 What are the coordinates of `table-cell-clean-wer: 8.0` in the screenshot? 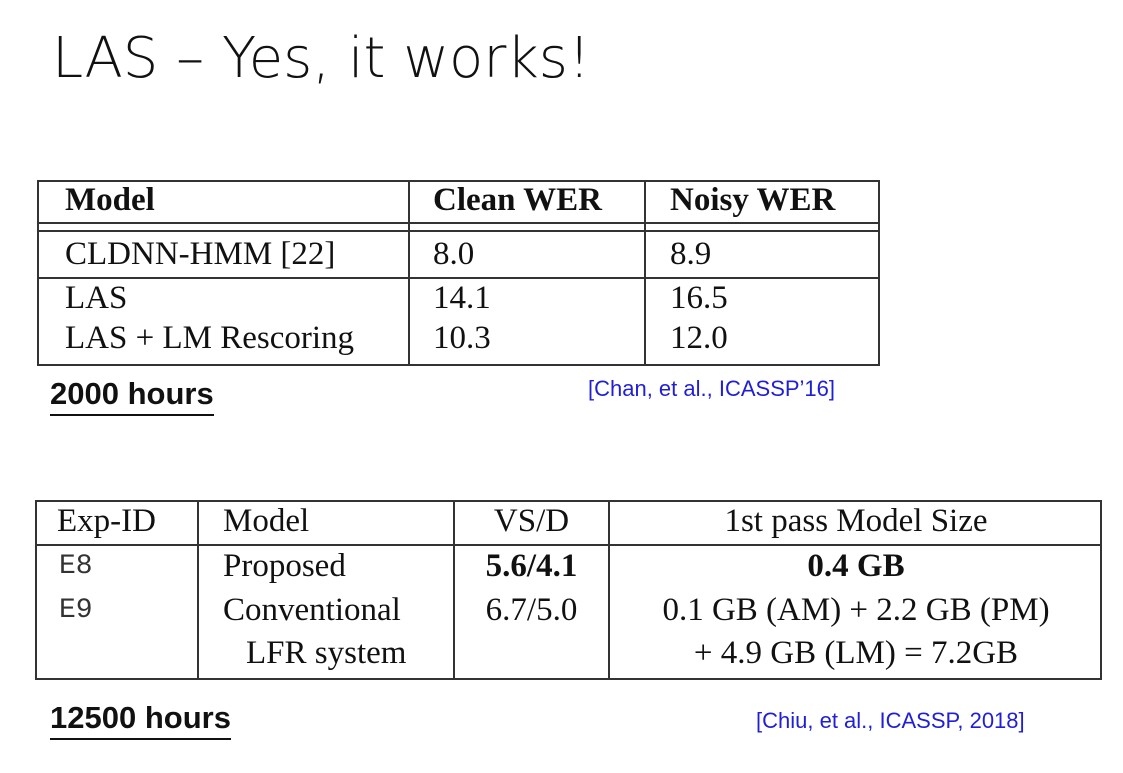 It's located at (454, 254).